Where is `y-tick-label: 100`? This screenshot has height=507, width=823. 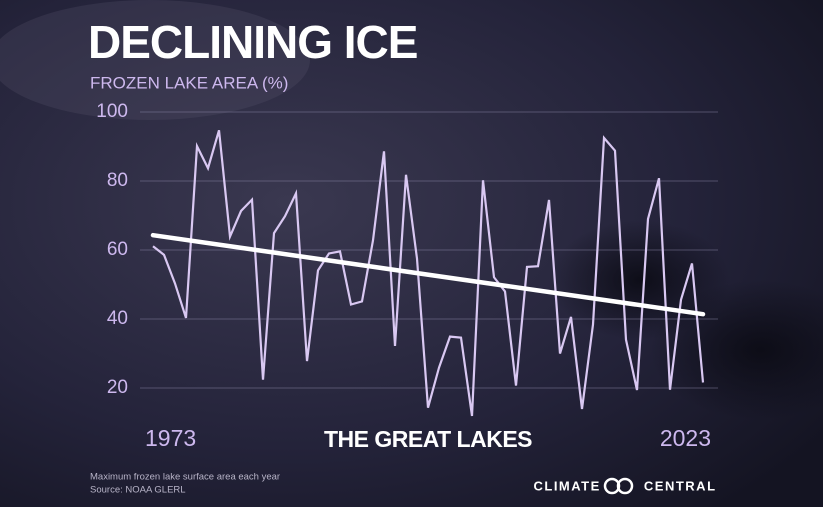 y-tick-label: 100 is located at coordinates (112, 111).